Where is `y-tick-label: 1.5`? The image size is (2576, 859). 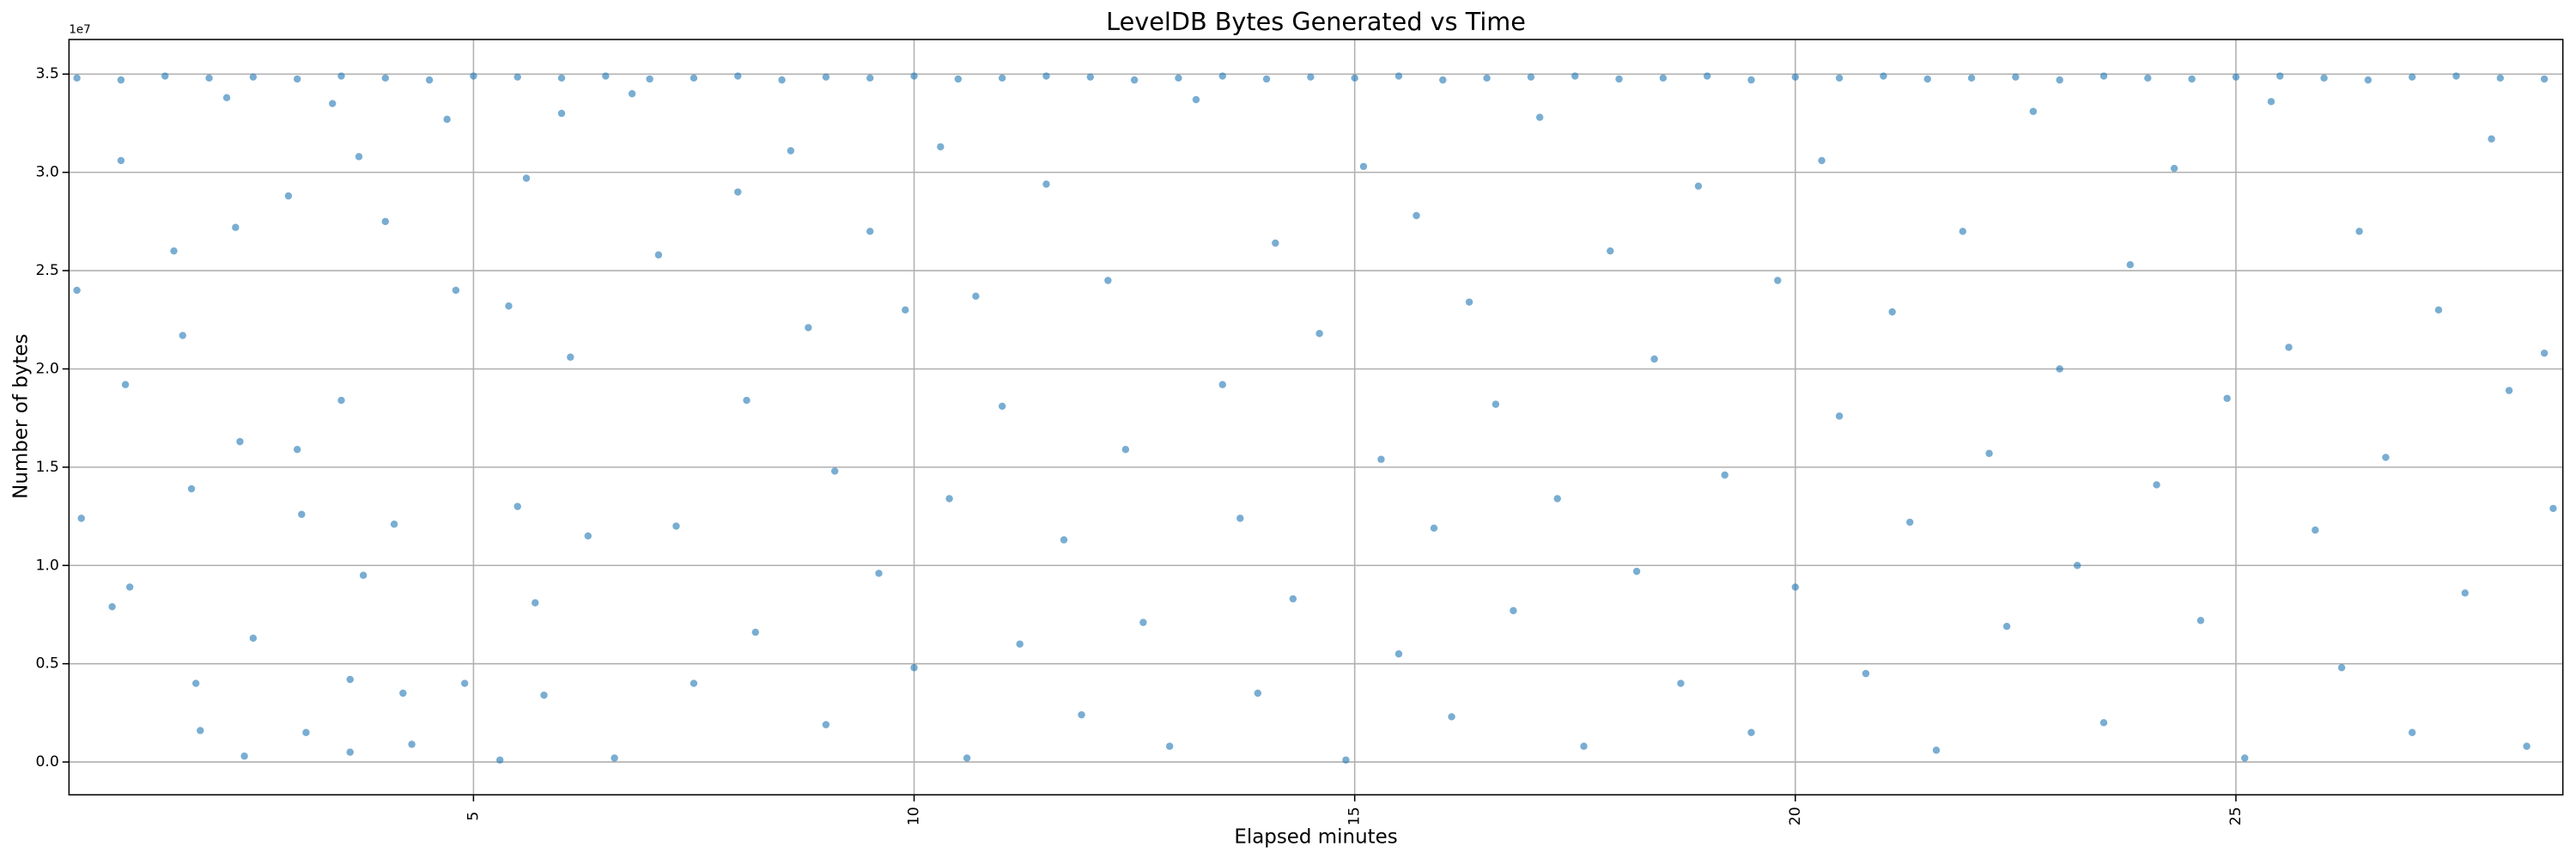
y-tick-label: 1.5 is located at coordinates (48, 467).